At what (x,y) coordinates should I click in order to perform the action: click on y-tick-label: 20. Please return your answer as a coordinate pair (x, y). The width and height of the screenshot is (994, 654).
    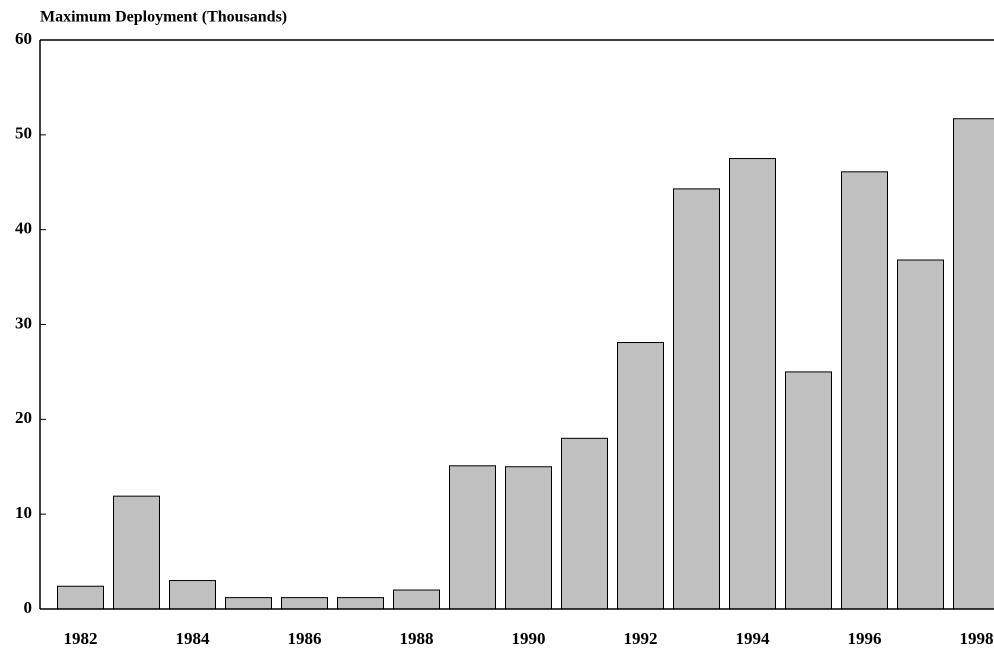
    Looking at the image, I should click on (23, 417).